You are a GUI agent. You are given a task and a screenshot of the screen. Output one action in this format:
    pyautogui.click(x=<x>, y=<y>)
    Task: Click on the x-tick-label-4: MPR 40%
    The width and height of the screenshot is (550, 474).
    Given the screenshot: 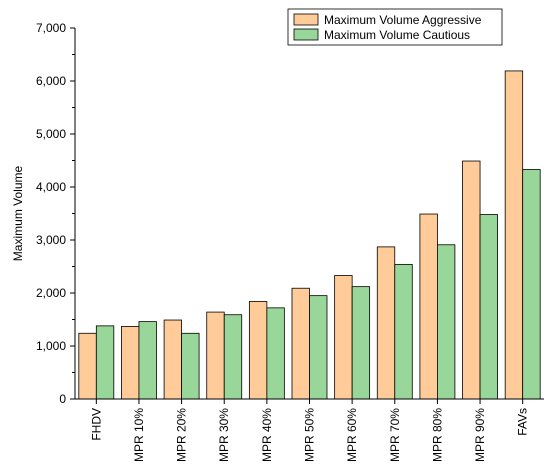 What is the action you would take?
    pyautogui.click(x=267, y=435)
    